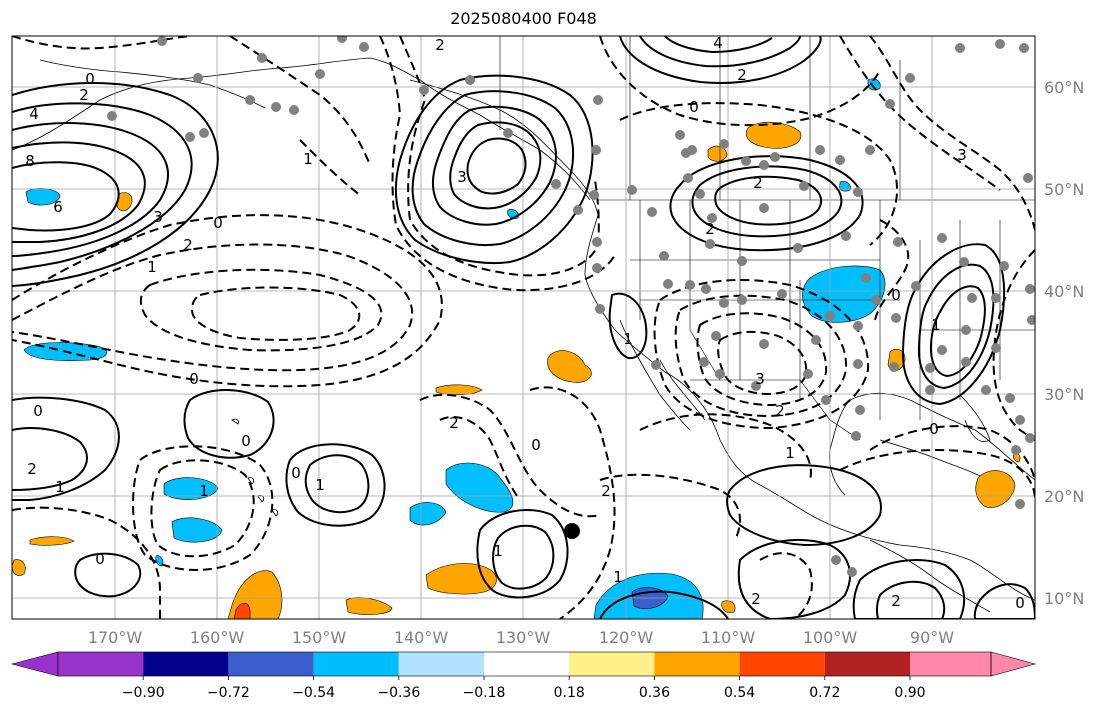 Image resolution: width=1105 pixels, height=712 pixels. I want to click on florida, so click(975, 418).